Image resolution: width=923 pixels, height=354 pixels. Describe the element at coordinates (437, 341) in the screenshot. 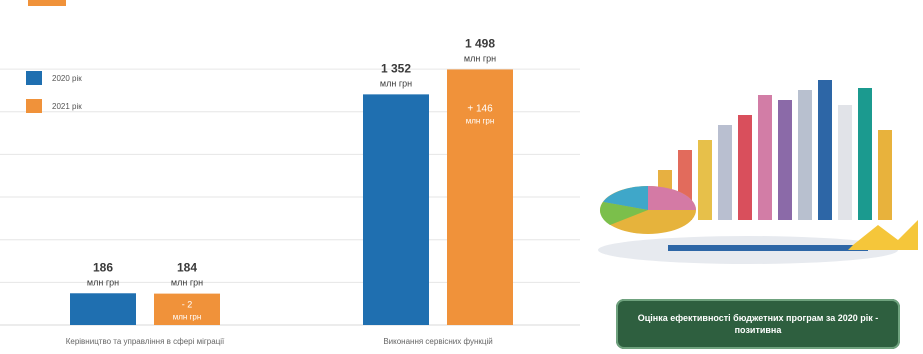

I see `category-label: Виконання сервісних функцій` at that location.